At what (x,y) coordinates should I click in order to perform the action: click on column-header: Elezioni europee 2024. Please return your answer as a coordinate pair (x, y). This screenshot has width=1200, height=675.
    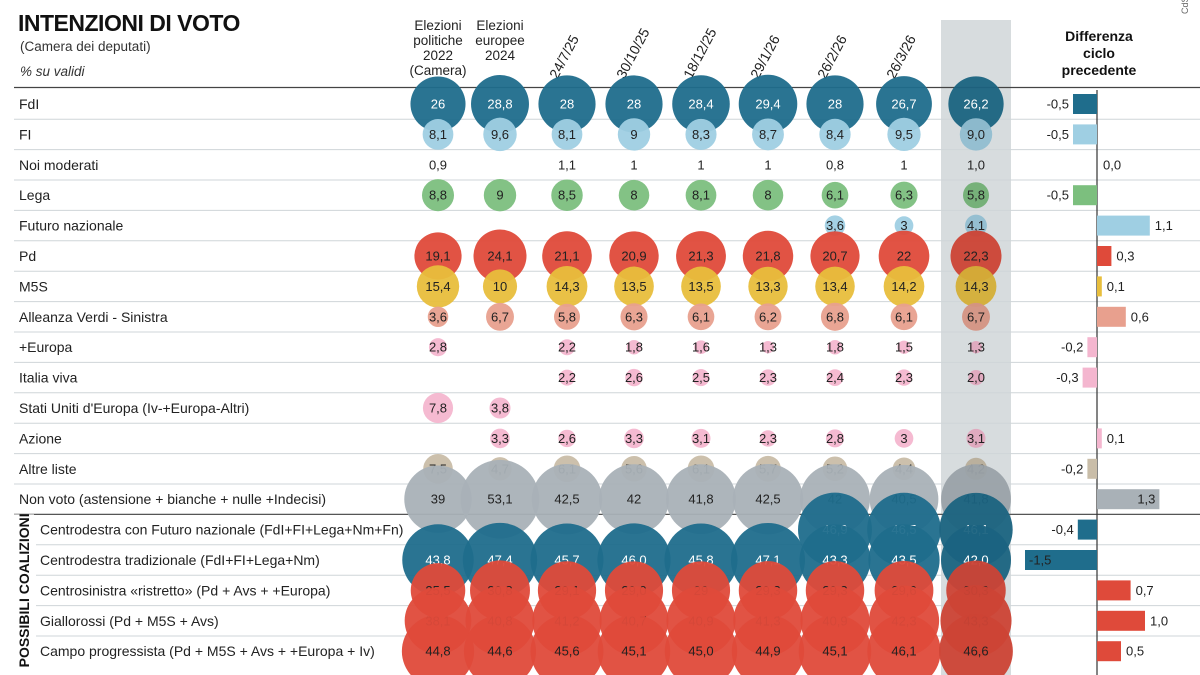
    Looking at the image, I should click on (500, 40).